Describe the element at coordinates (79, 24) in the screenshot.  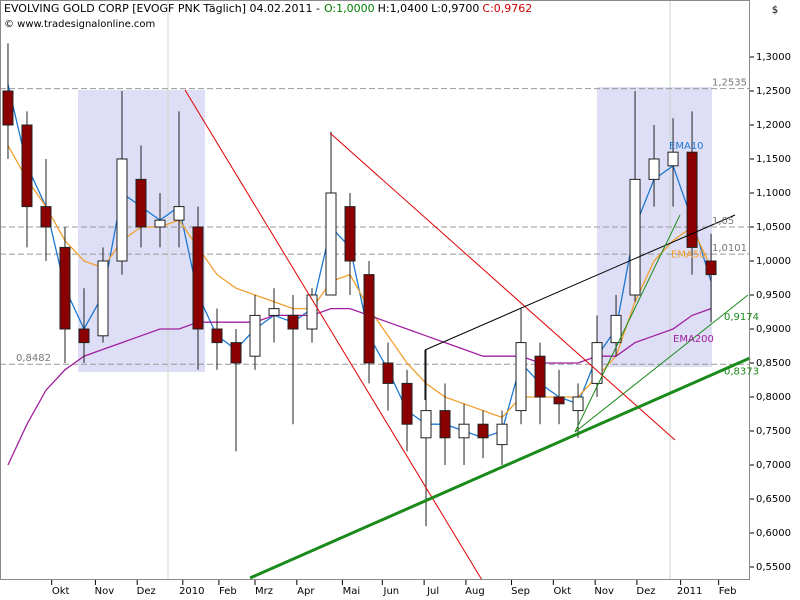
I see `source: © www.tradesignalonline.com` at that location.